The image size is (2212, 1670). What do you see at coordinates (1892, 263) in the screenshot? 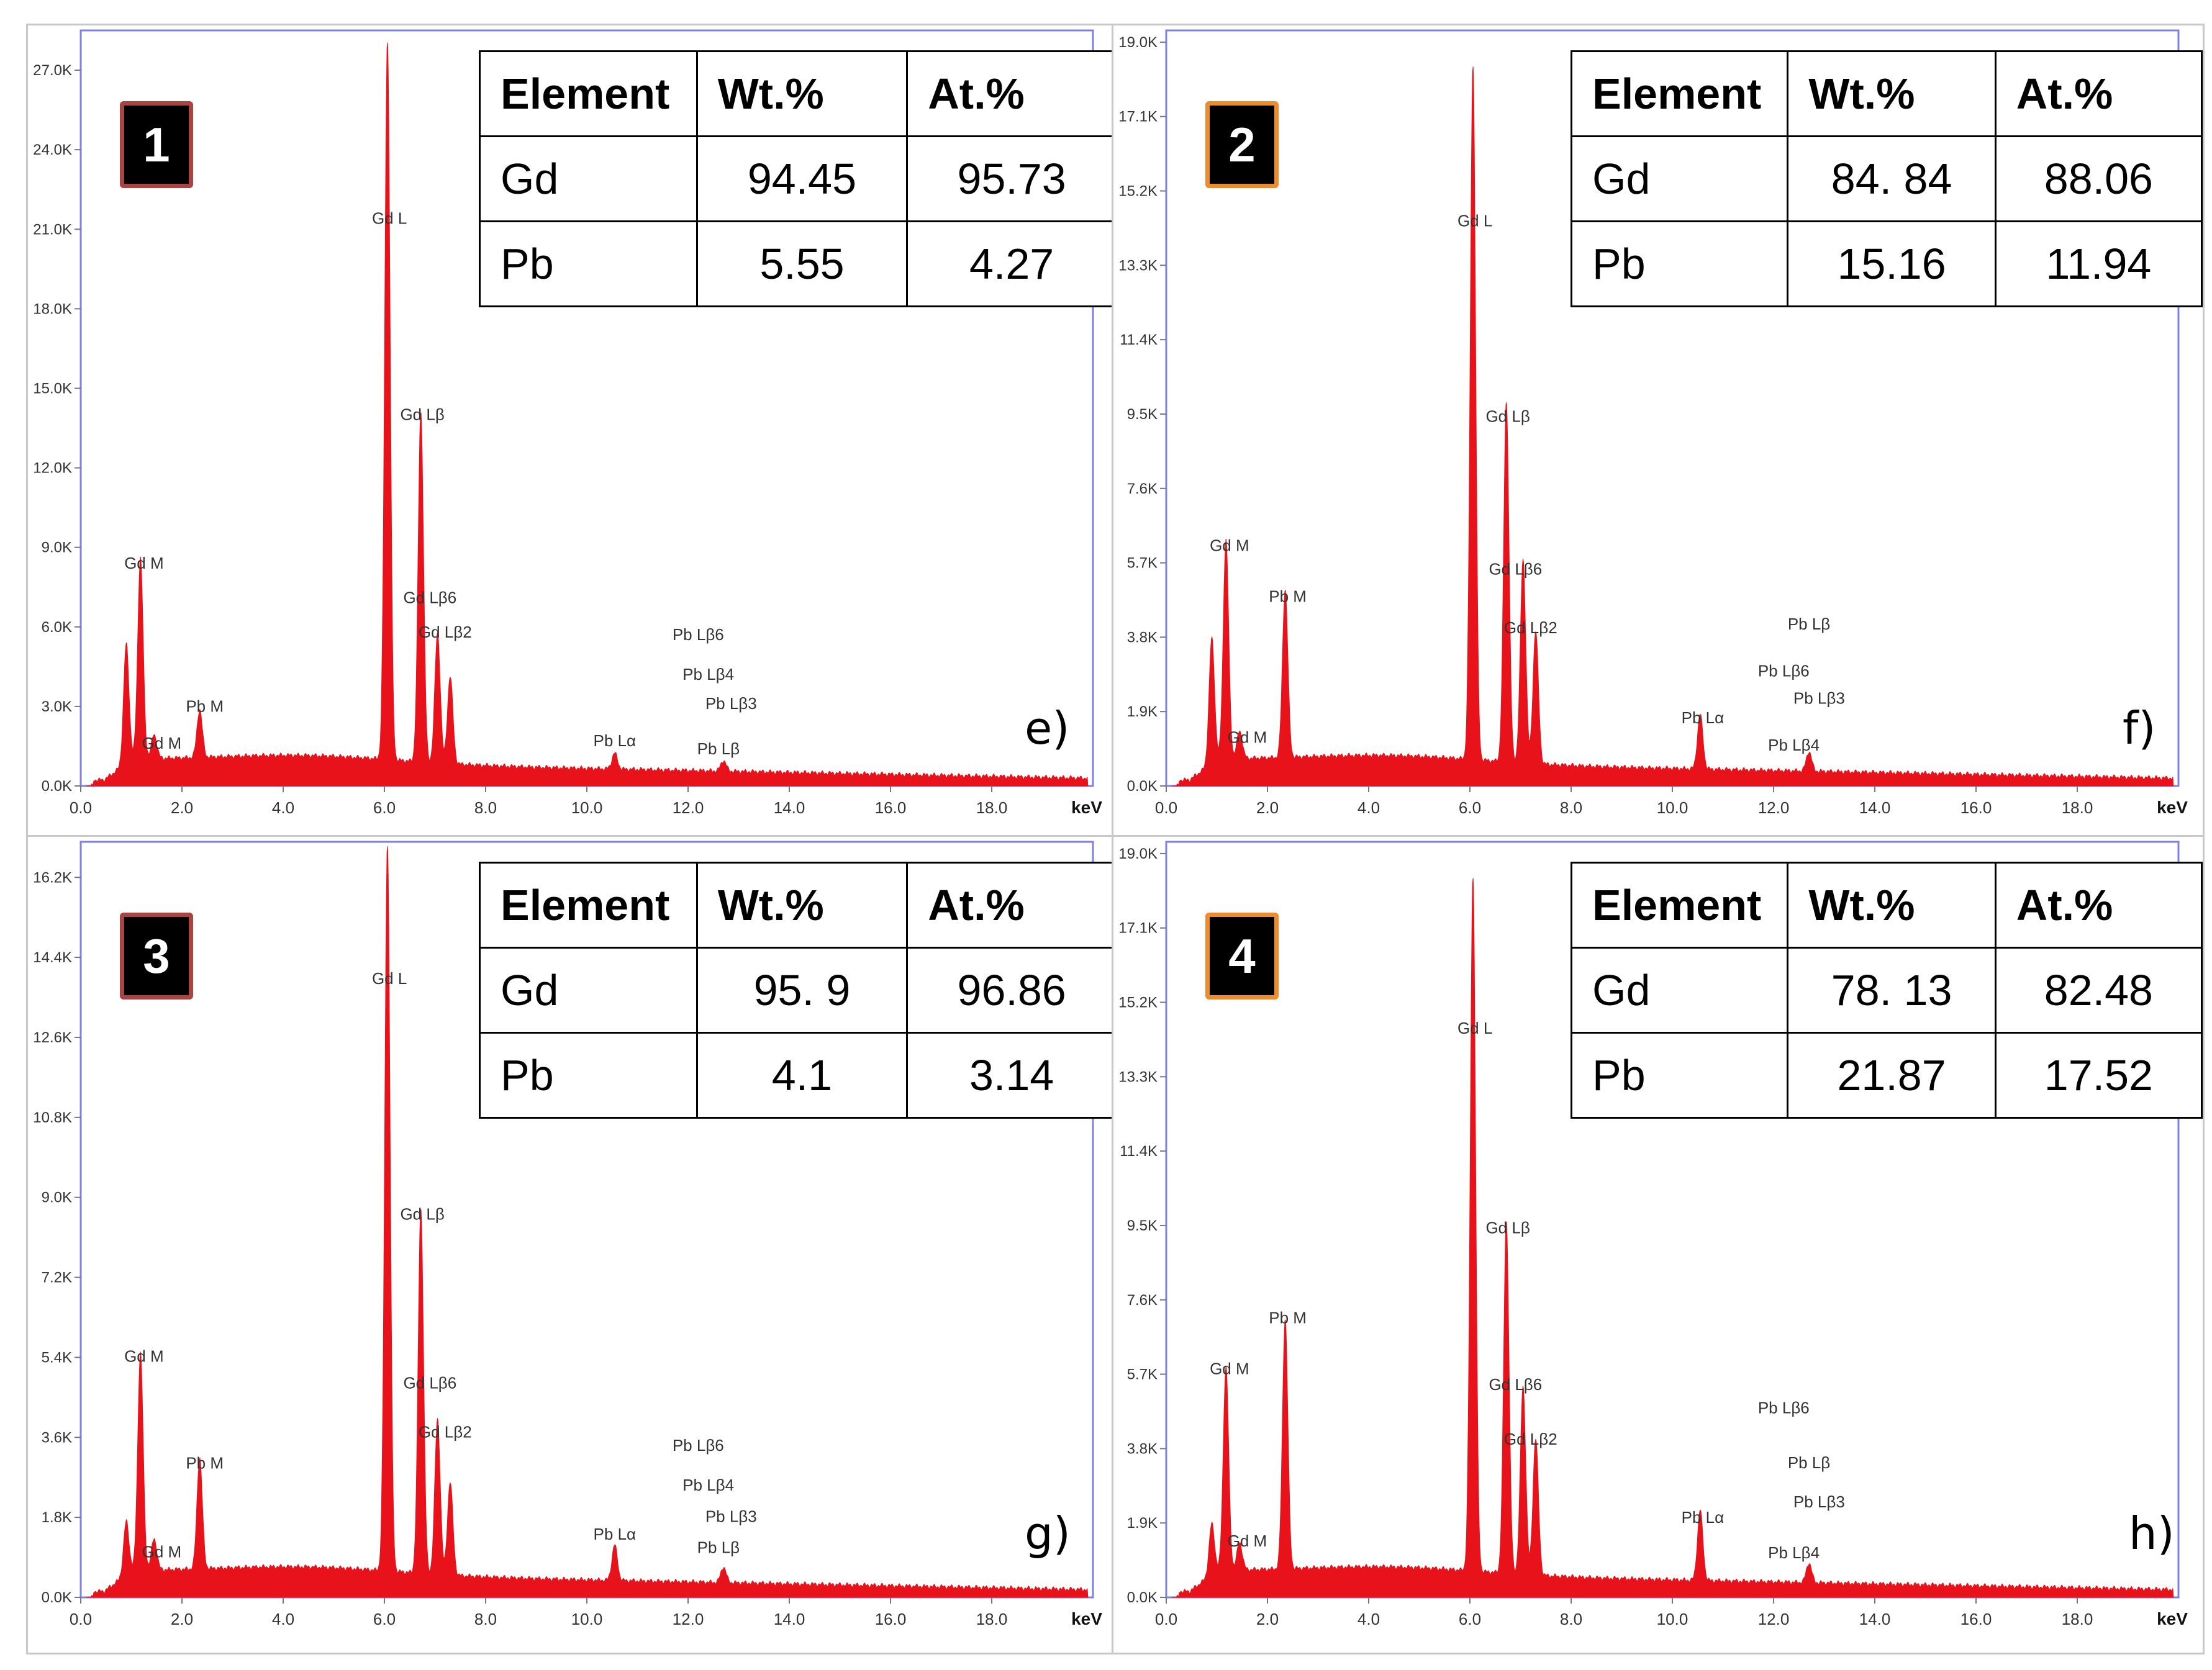
I see `table-cell: 15.16` at bounding box center [1892, 263].